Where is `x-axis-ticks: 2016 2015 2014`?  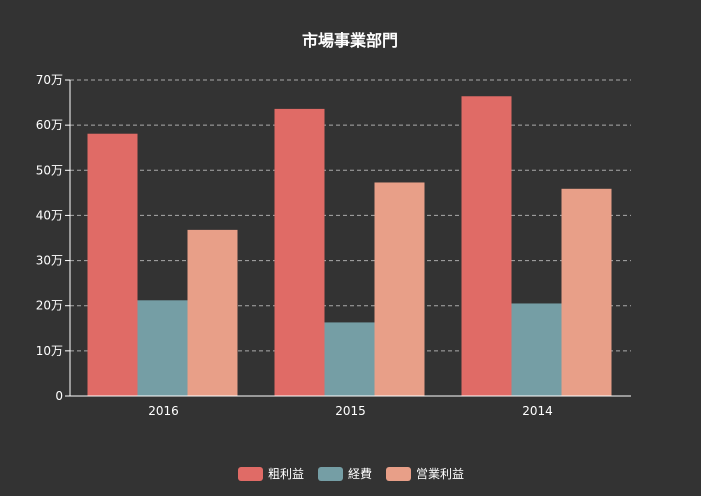 x-axis-ticks: 2016 2015 2014 is located at coordinates (350, 411).